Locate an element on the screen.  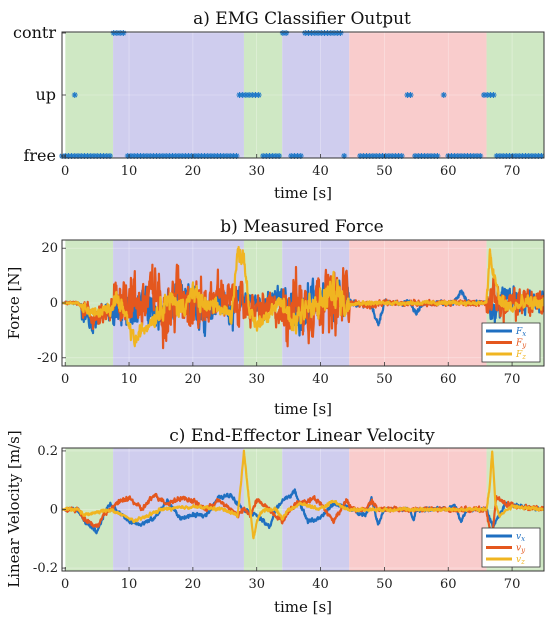
legend-label: vx is located at coordinates (520, 537).